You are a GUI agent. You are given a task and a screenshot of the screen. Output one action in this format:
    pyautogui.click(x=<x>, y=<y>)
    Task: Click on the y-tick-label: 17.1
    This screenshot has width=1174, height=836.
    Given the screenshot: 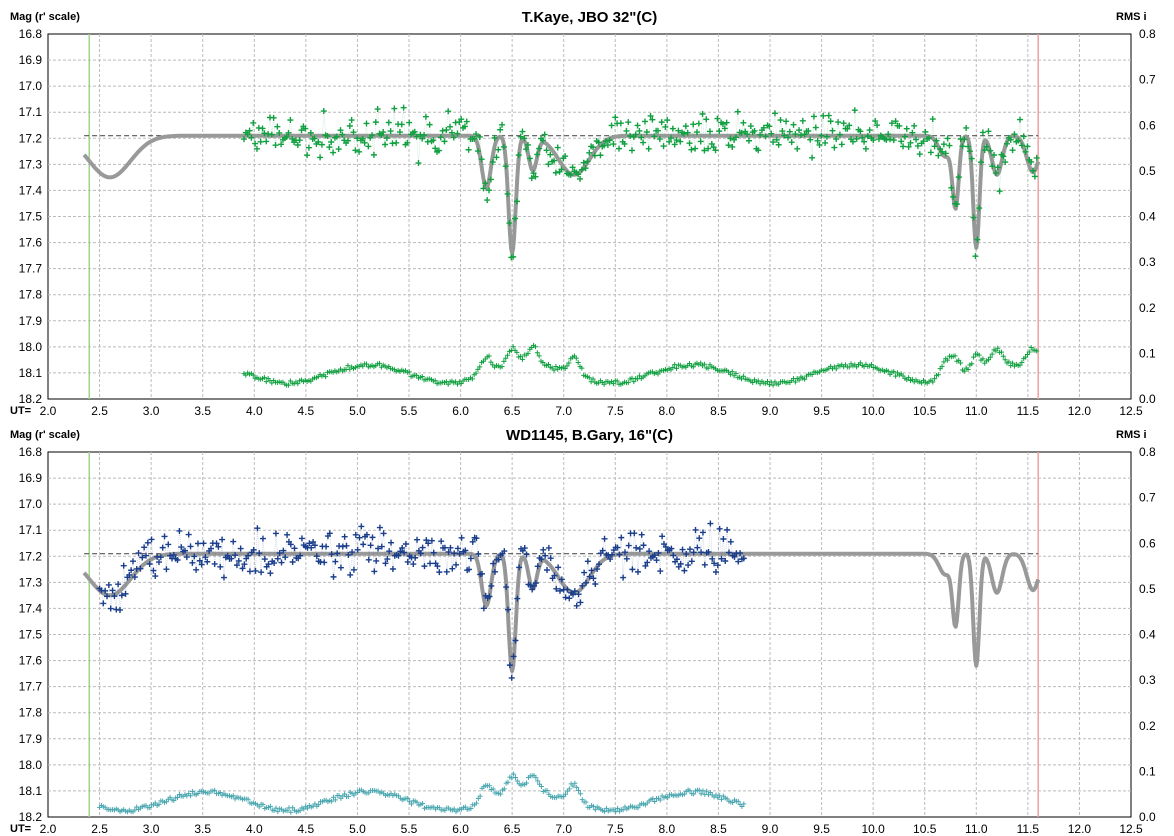 What is the action you would take?
    pyautogui.click(x=31, y=112)
    